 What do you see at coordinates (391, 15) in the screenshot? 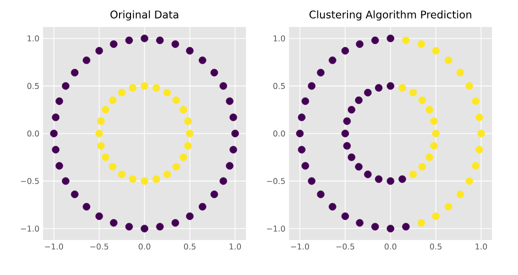
I see `chart-title: Clustering Algorithm Prediction` at bounding box center [391, 15].